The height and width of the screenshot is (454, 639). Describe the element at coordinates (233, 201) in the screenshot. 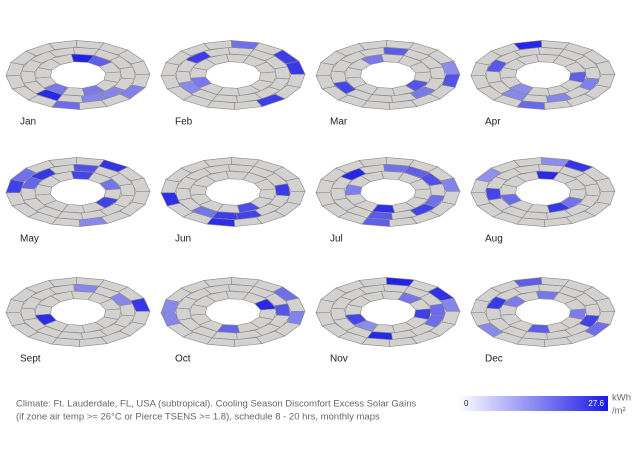

I see `ring-map: Jun` at that location.